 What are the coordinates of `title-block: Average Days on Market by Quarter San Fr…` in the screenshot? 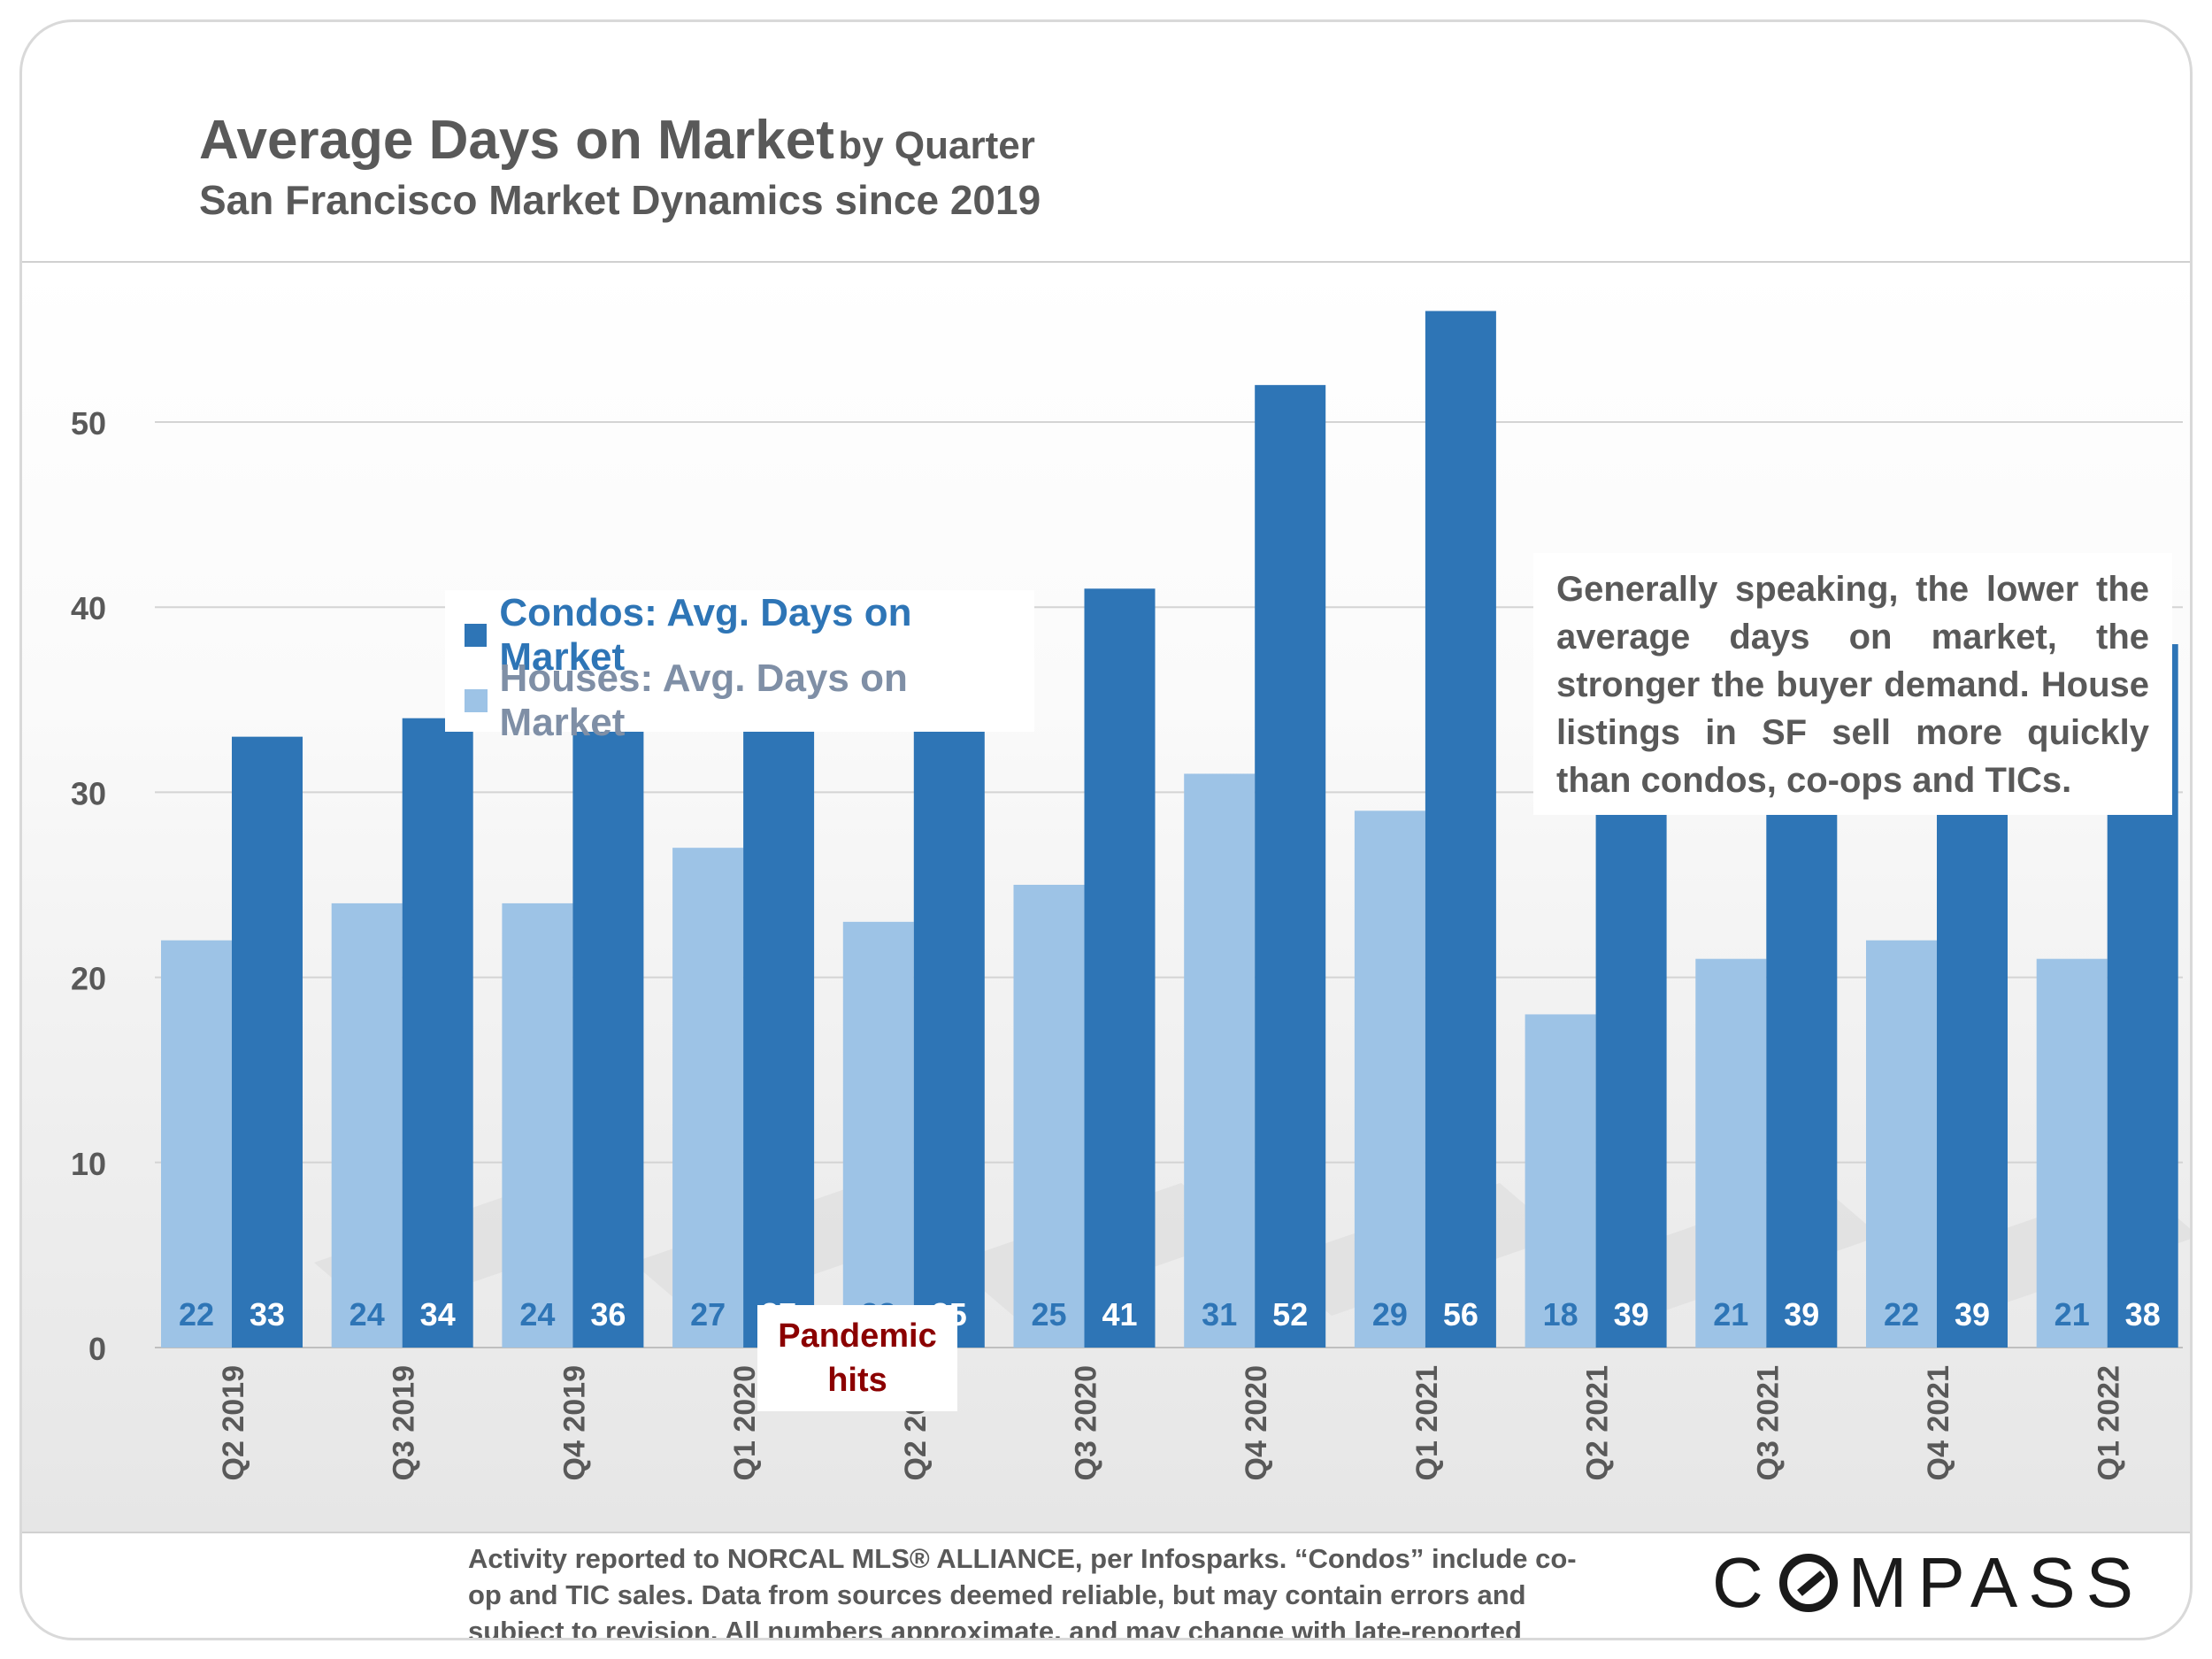 It's located at (620, 167).